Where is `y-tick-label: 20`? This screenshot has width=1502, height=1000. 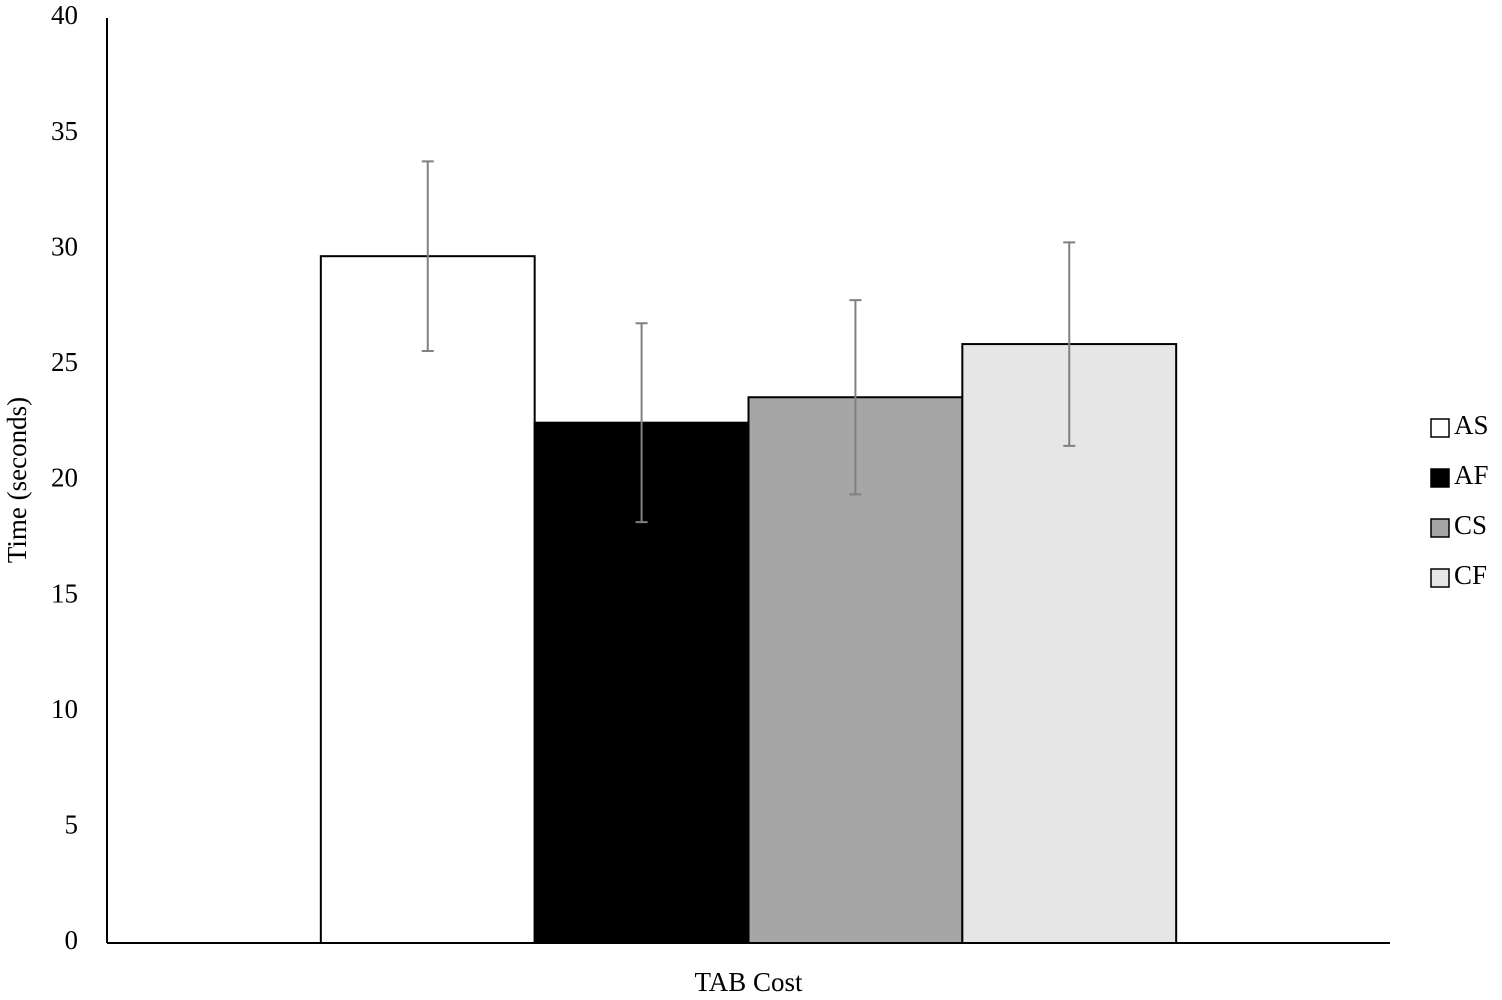 y-tick-label: 20 is located at coordinates (64, 478).